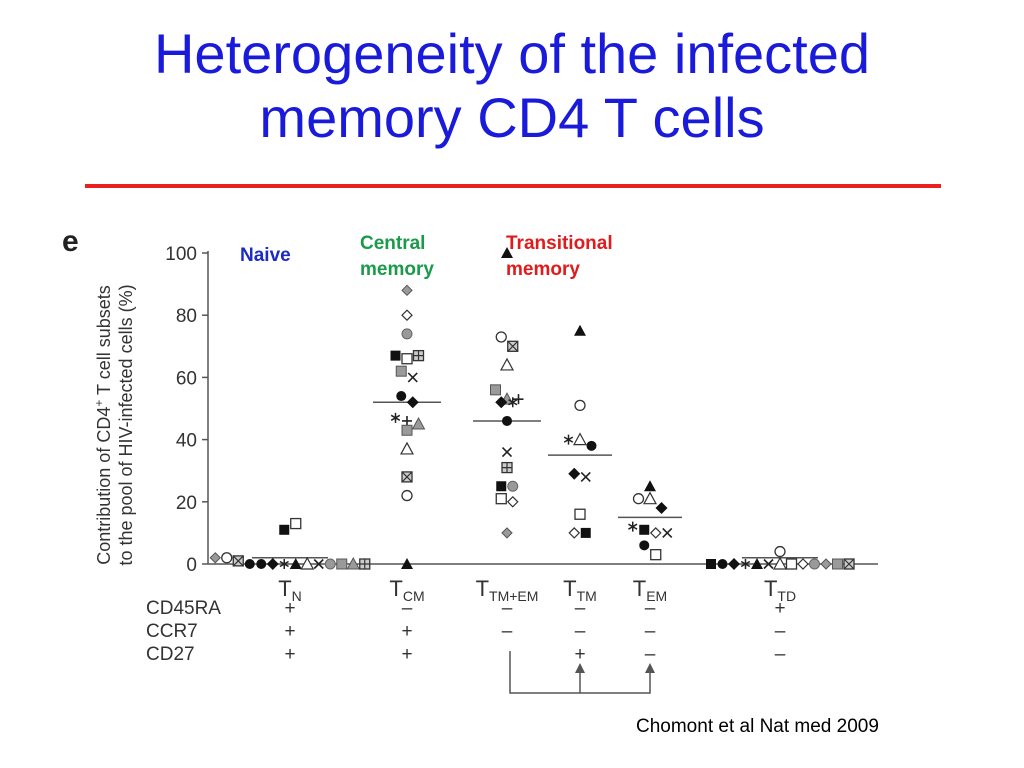  I want to click on x-category-sub: TM+EM, so click(513, 596).